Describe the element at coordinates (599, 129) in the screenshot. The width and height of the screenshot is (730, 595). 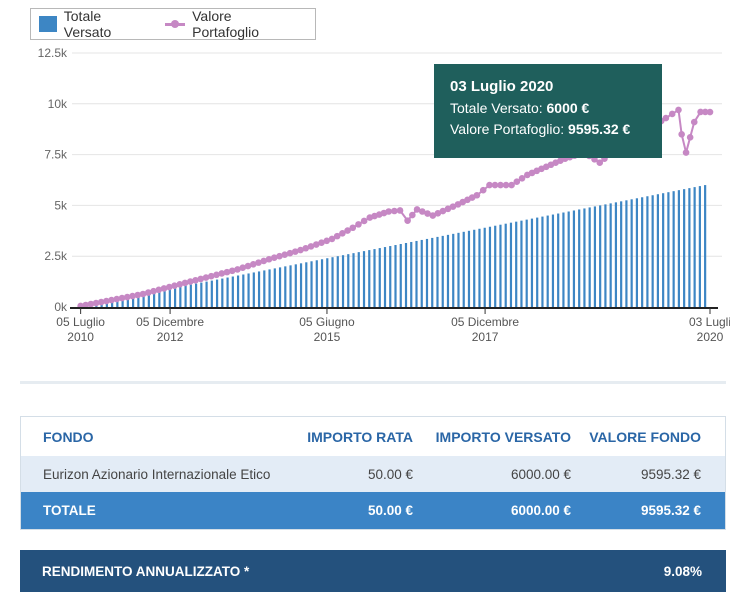
I see `tooltip-valore-value: 9595.32 €` at that location.